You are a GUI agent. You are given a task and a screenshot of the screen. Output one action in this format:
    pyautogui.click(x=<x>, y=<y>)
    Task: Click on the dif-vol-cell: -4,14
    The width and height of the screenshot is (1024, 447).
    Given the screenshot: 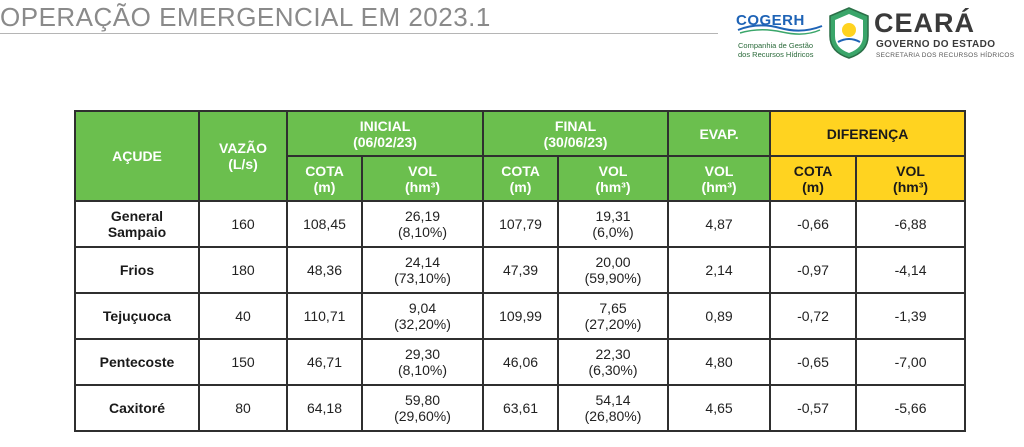 What is the action you would take?
    pyautogui.click(x=911, y=270)
    